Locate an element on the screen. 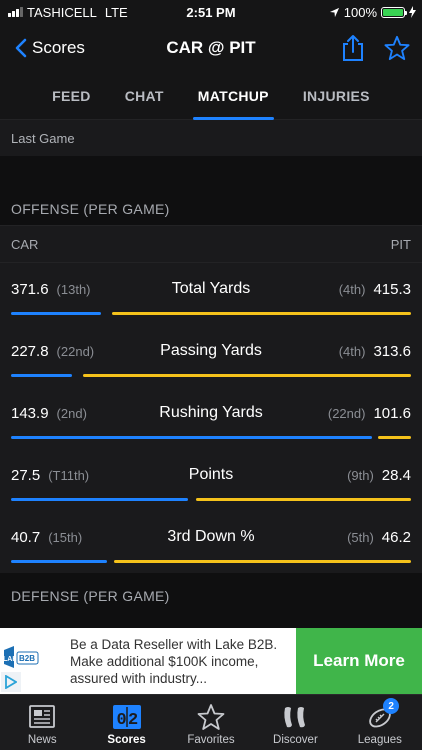 The height and width of the screenshot is (750, 422). ad-logo: LAKE B2B is located at coordinates (26, 661).